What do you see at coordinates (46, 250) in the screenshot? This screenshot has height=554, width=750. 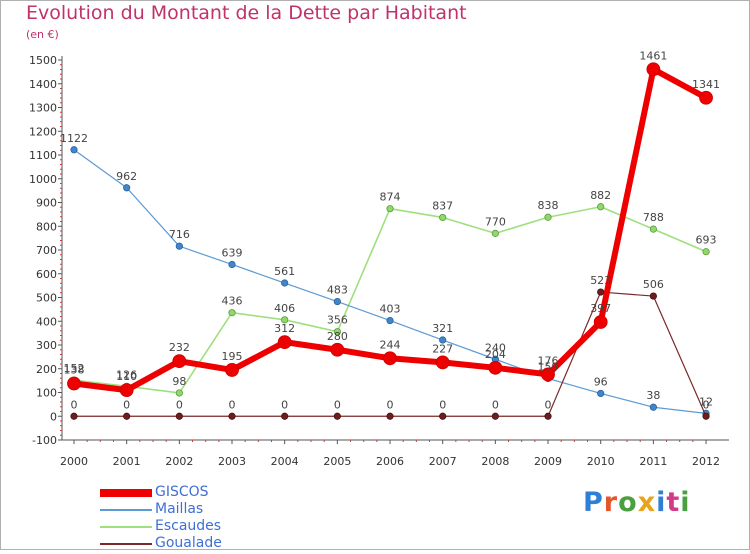 I see `y-tick-label: 700` at bounding box center [46, 250].